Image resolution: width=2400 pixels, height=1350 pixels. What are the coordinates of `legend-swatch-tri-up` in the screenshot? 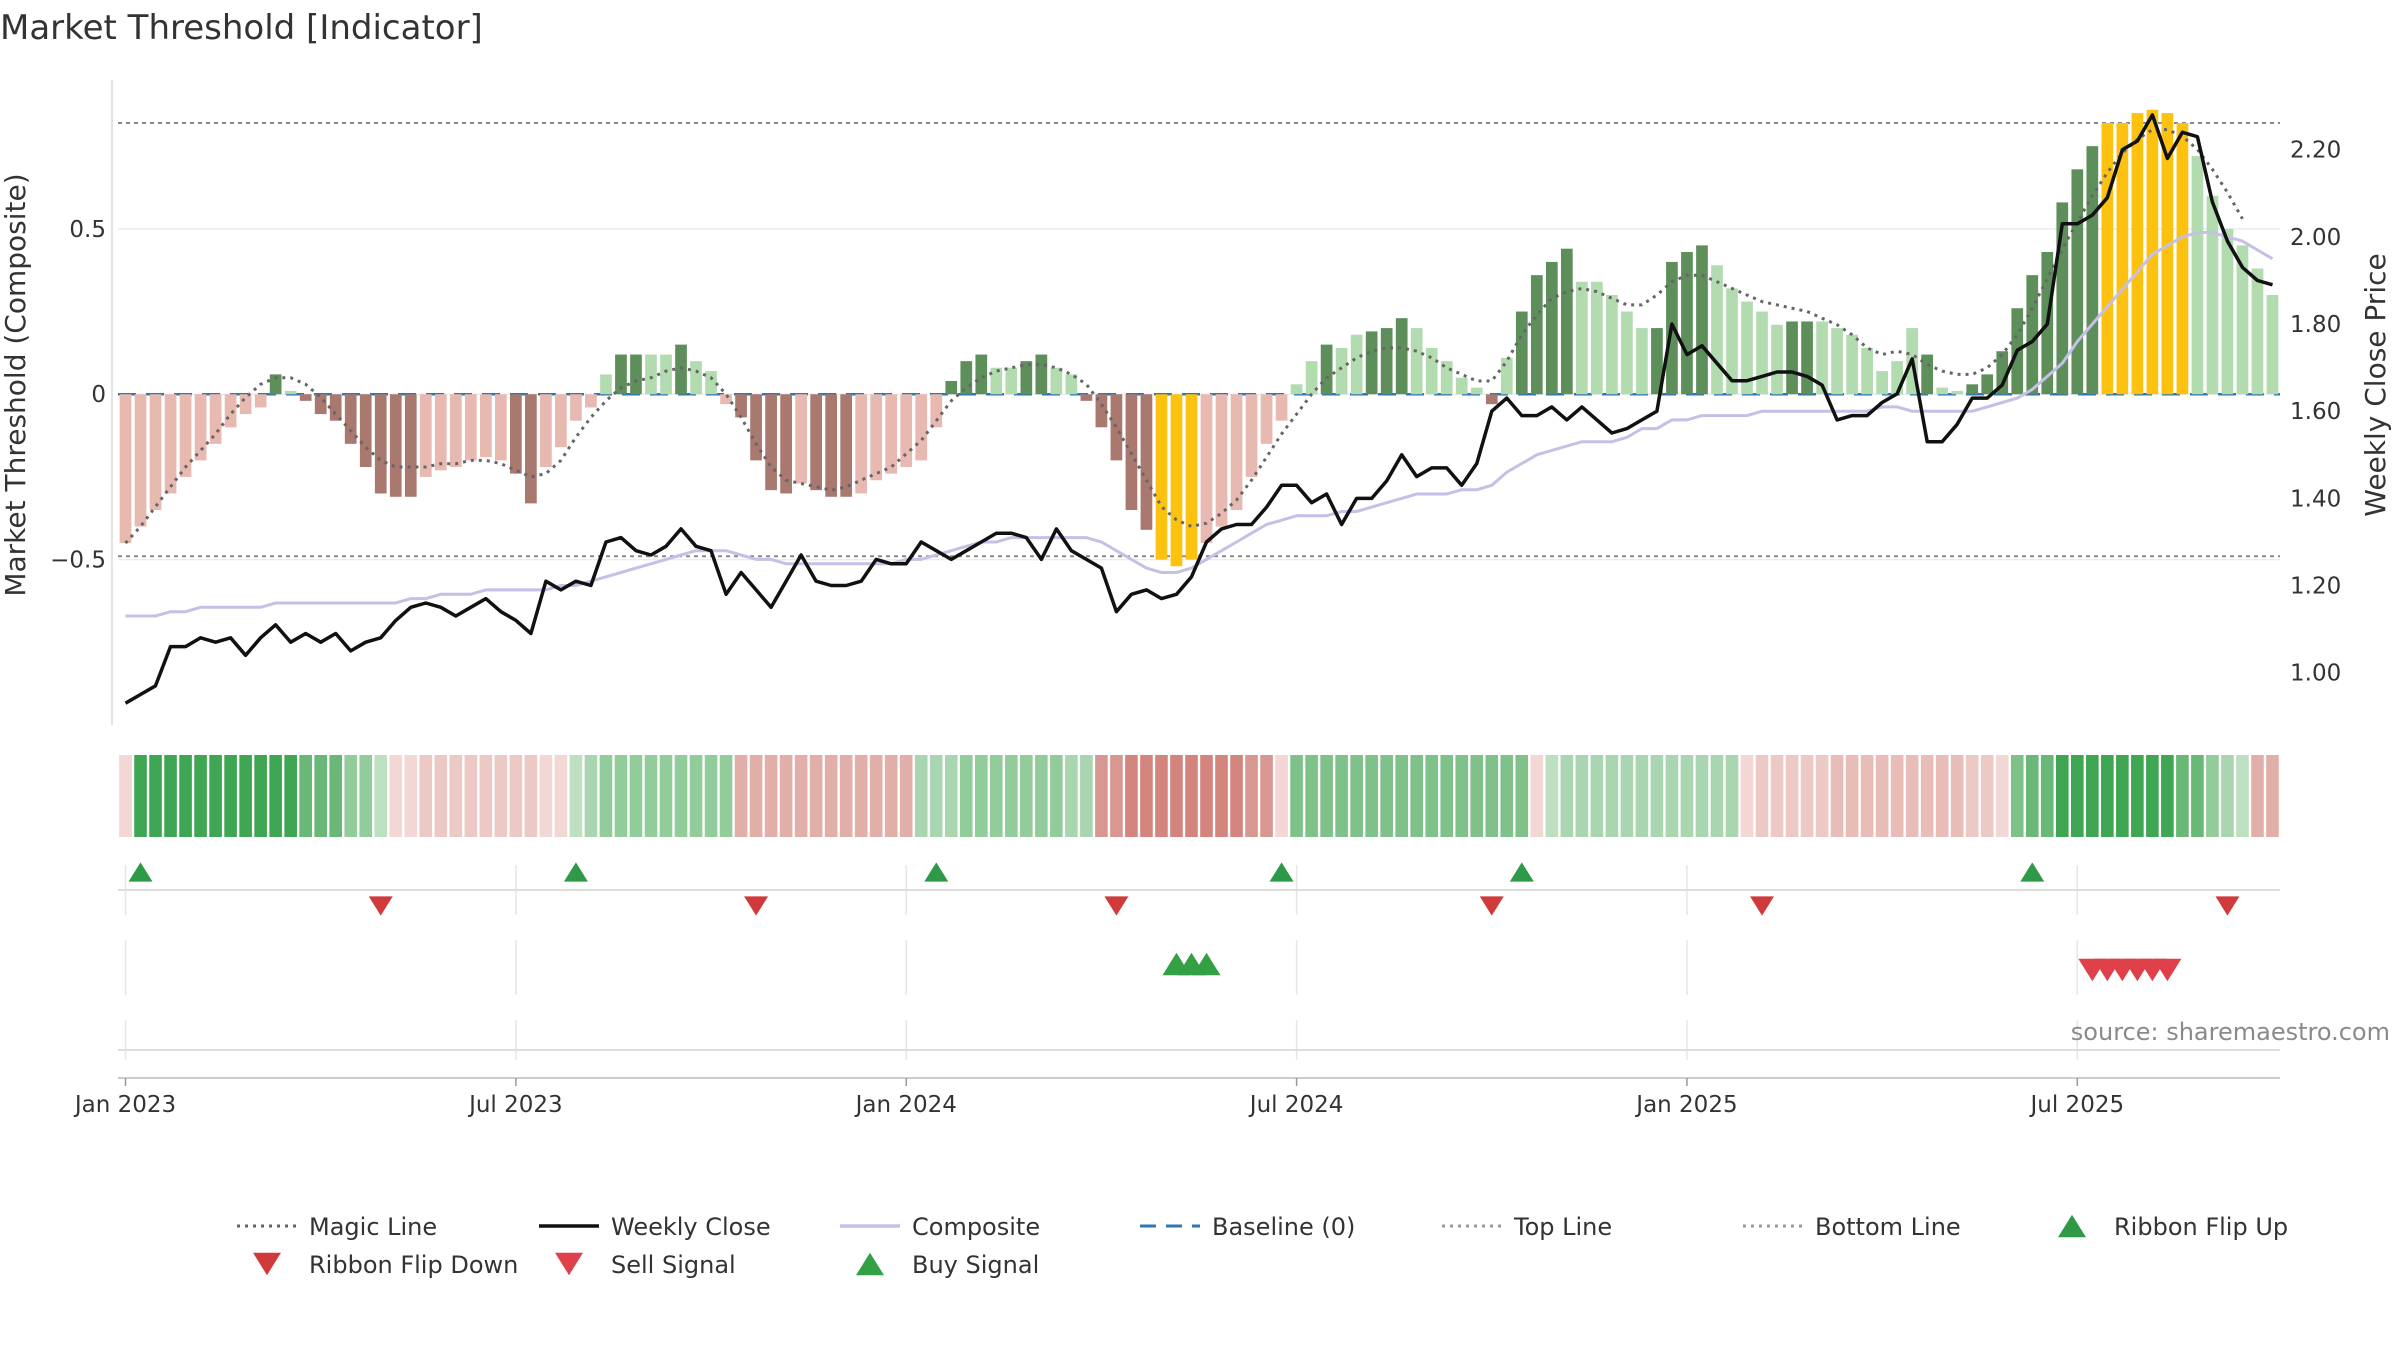 It's located at (870, 1264).